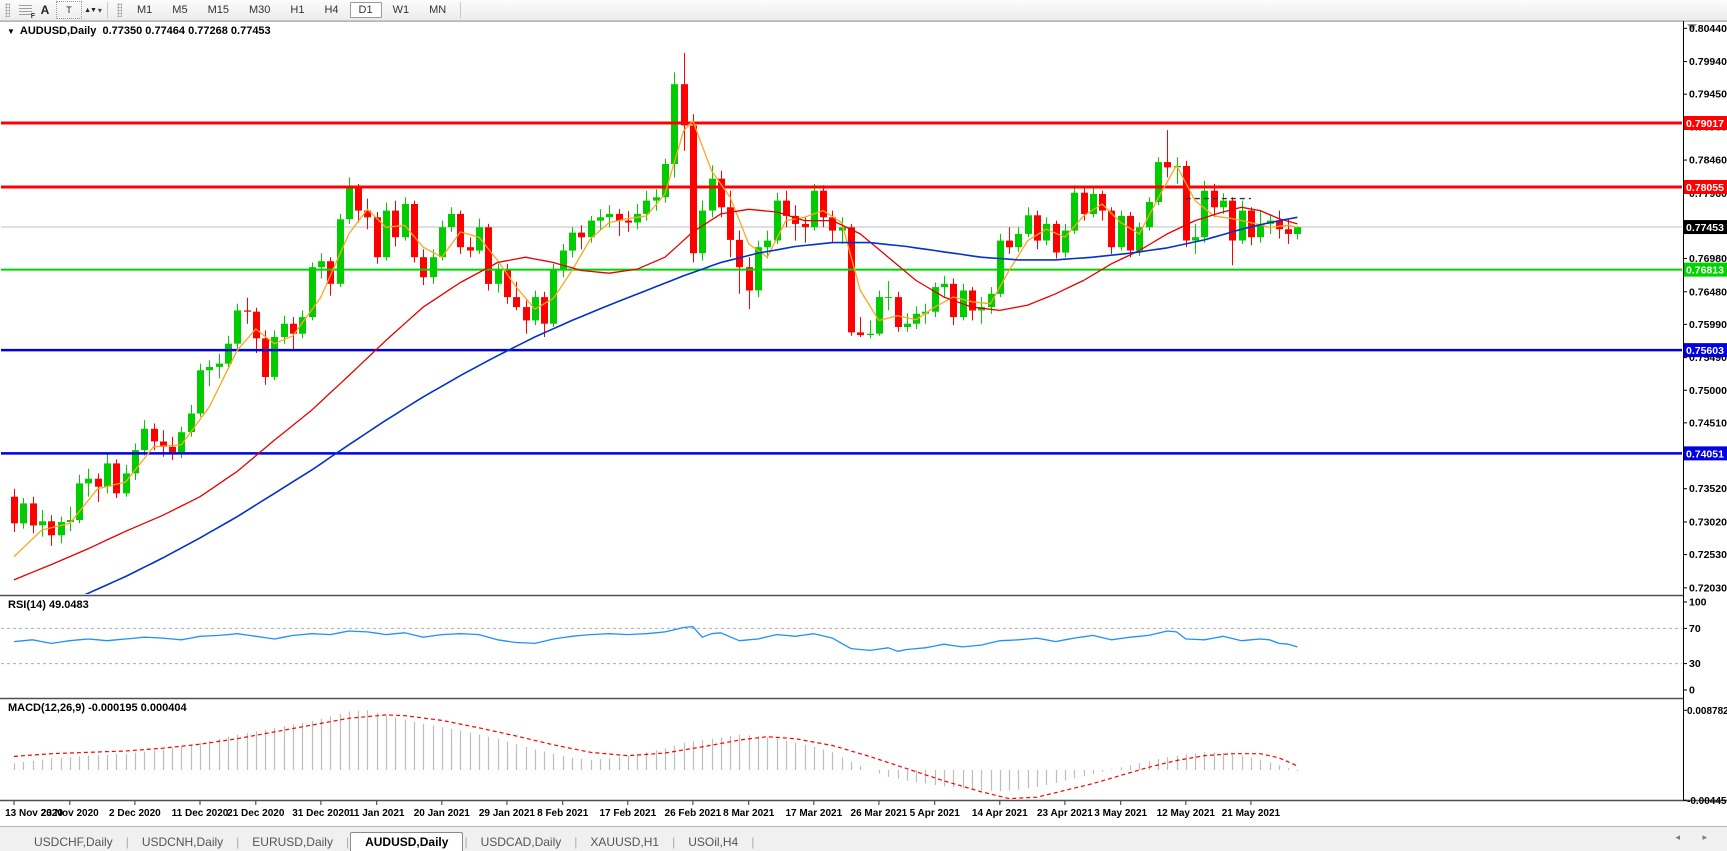 The width and height of the screenshot is (1727, 851). Describe the element at coordinates (1708, 391) in the screenshot. I see `price-axis-label: 0.75000` at that location.